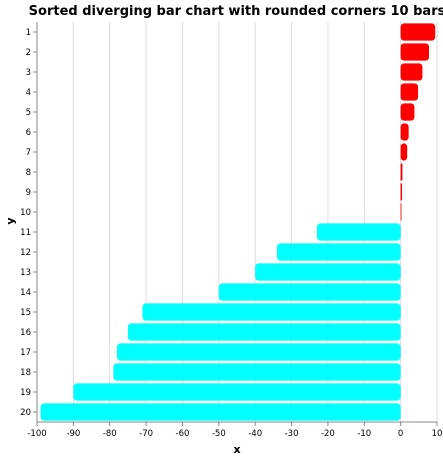 This screenshot has height=459, width=443. I want to click on x-tick-label: 0, so click(400, 434).